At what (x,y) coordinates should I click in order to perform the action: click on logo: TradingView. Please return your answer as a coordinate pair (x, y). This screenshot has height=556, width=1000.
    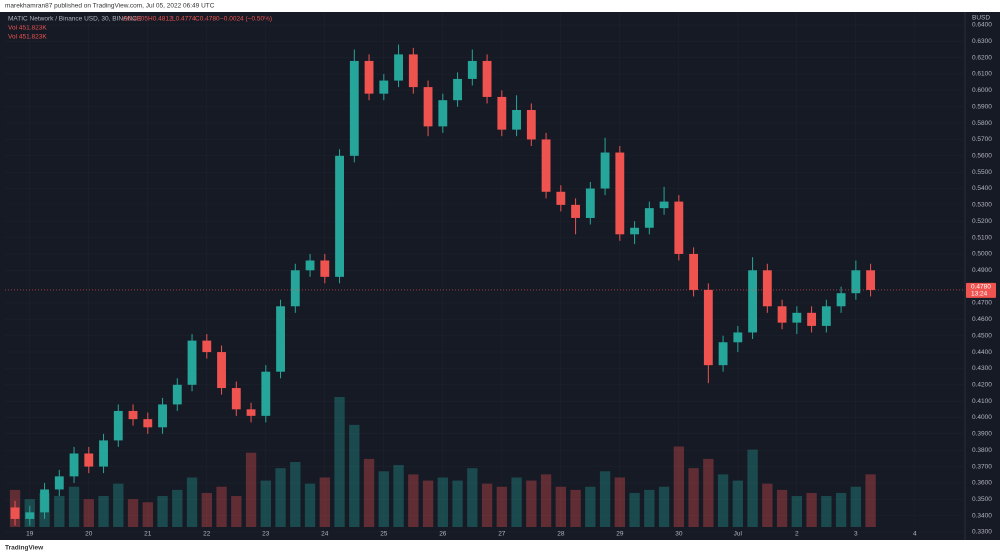
    Looking at the image, I should click on (24, 548).